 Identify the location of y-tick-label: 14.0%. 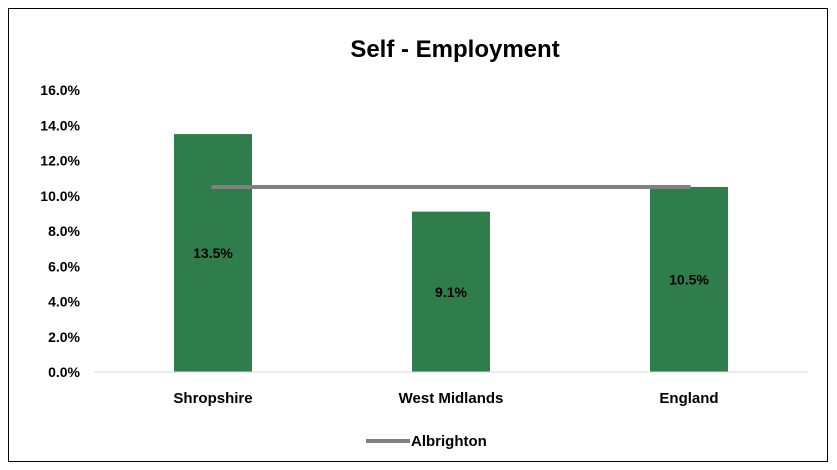
(60, 125).